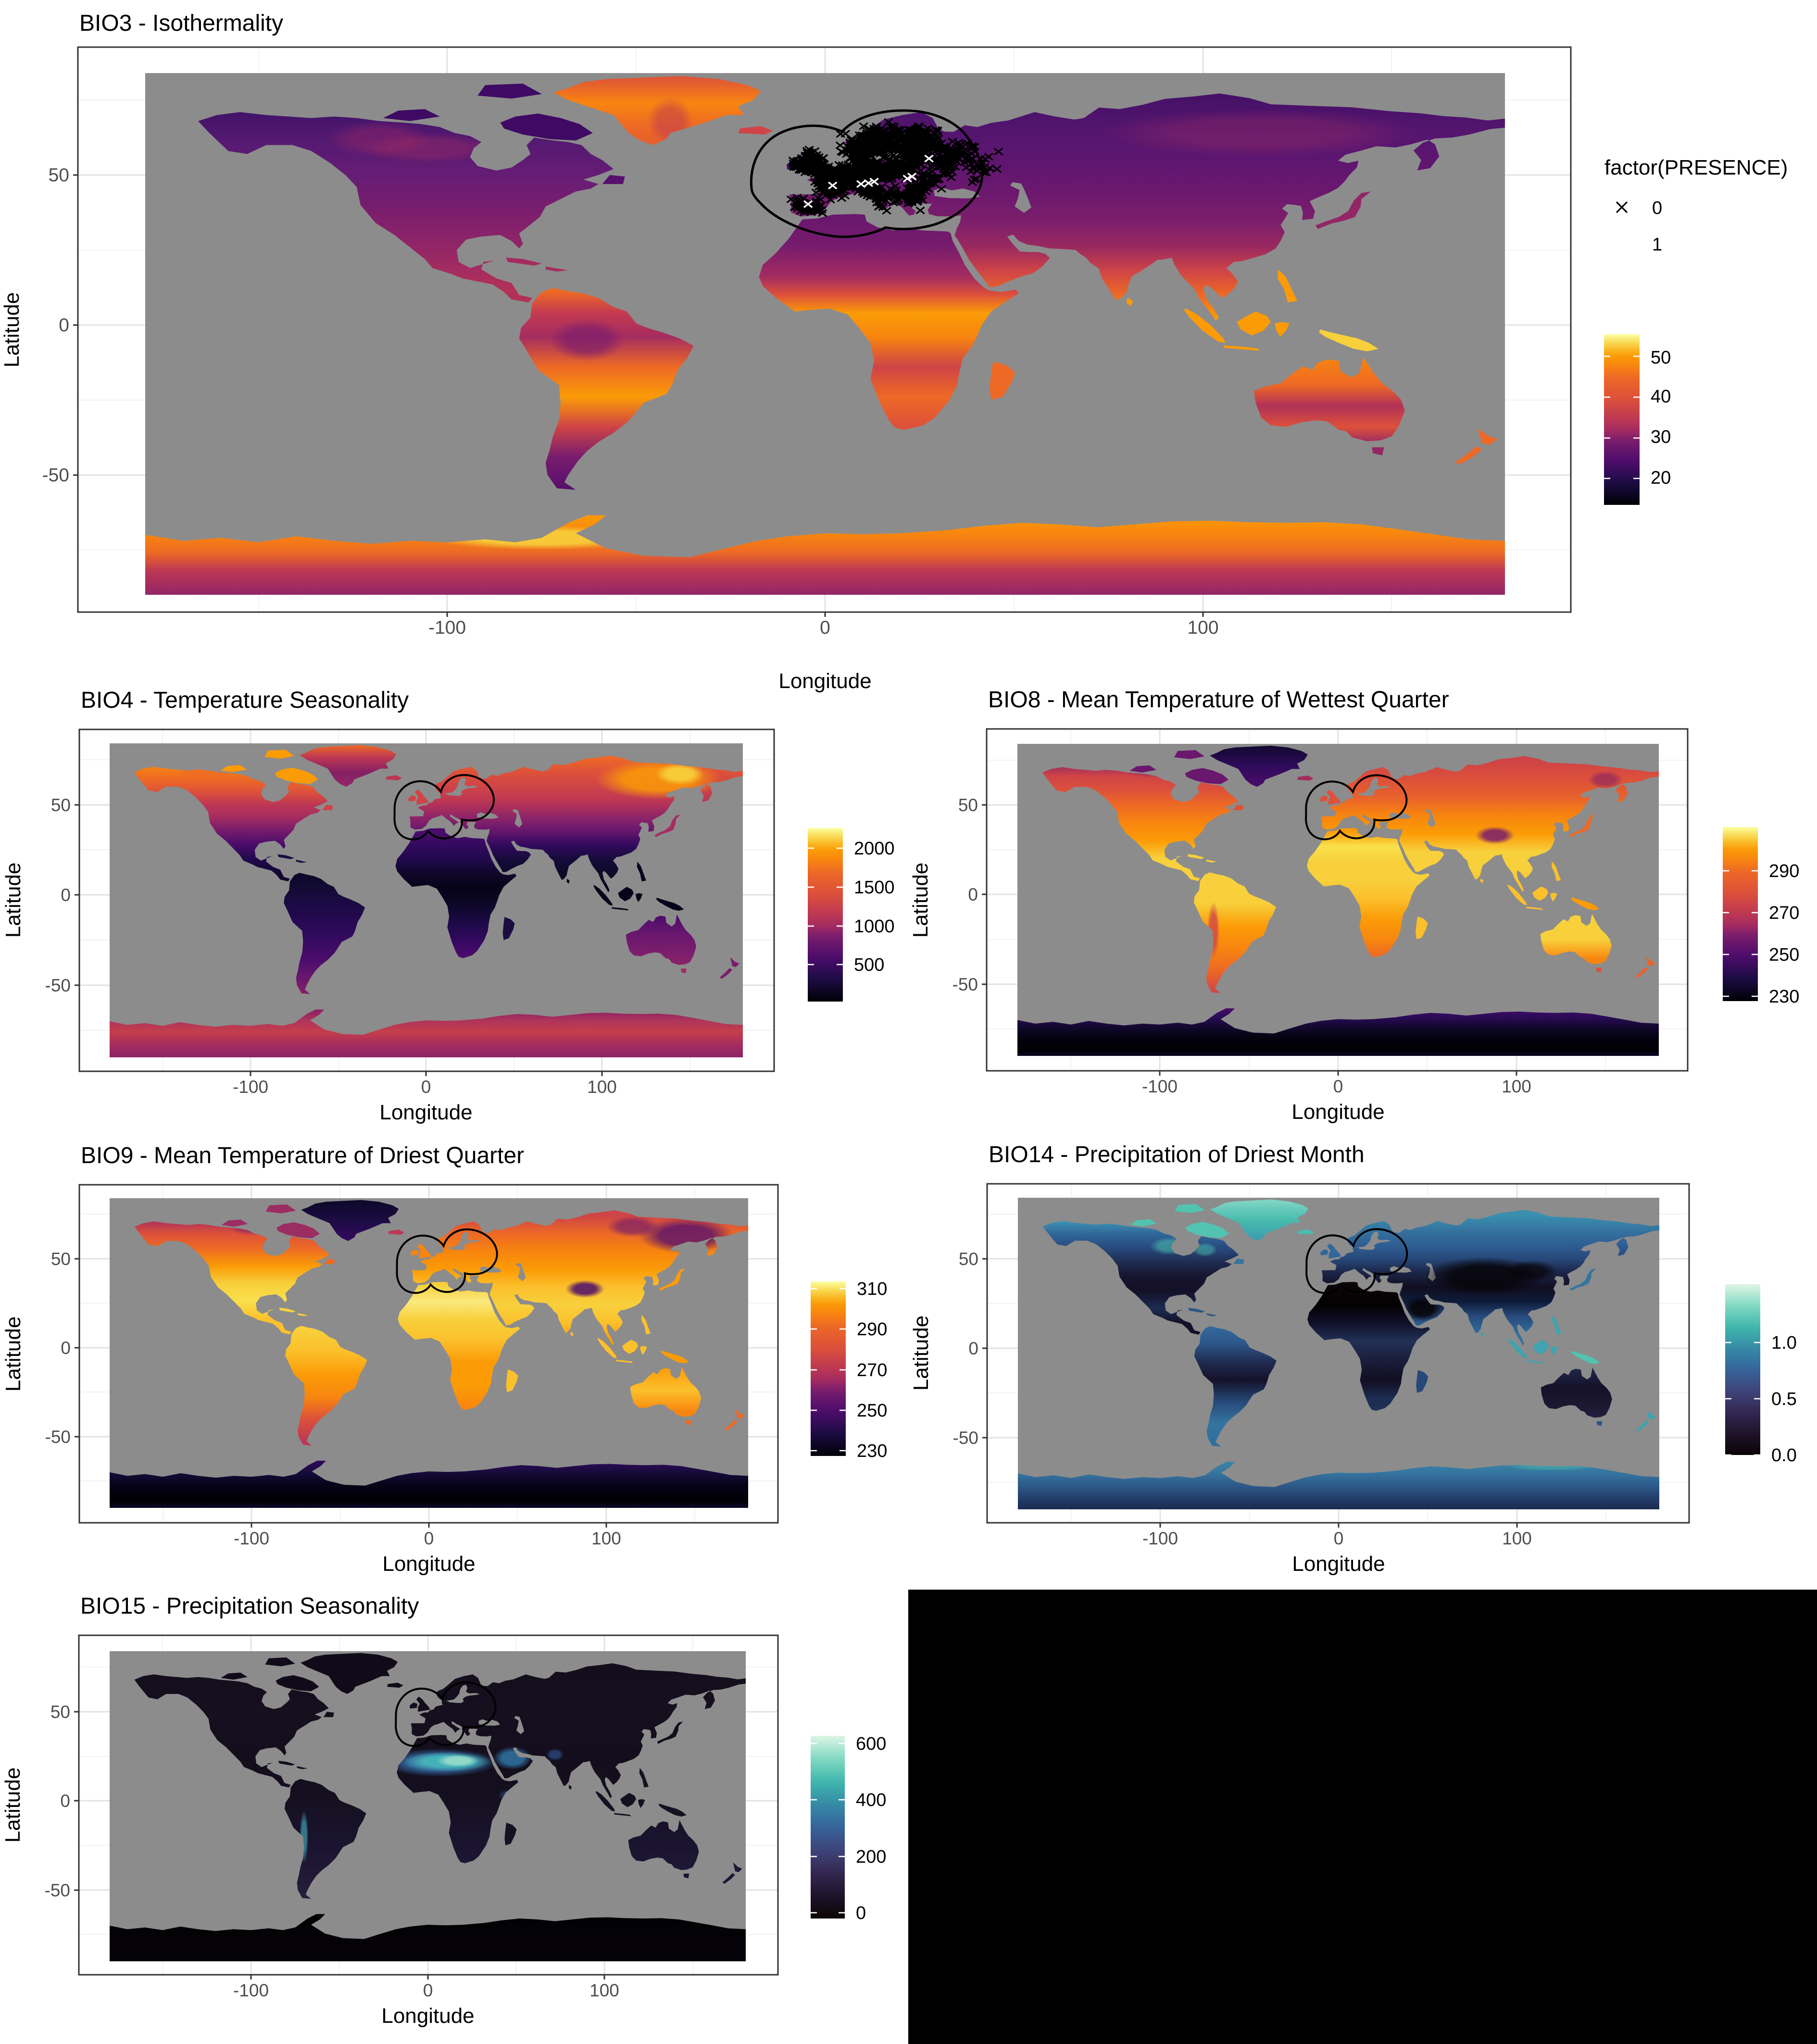 The image size is (1817, 2044). Describe the element at coordinates (1784, 1399) in the screenshot. I see `svg-text: 0.5` at that location.